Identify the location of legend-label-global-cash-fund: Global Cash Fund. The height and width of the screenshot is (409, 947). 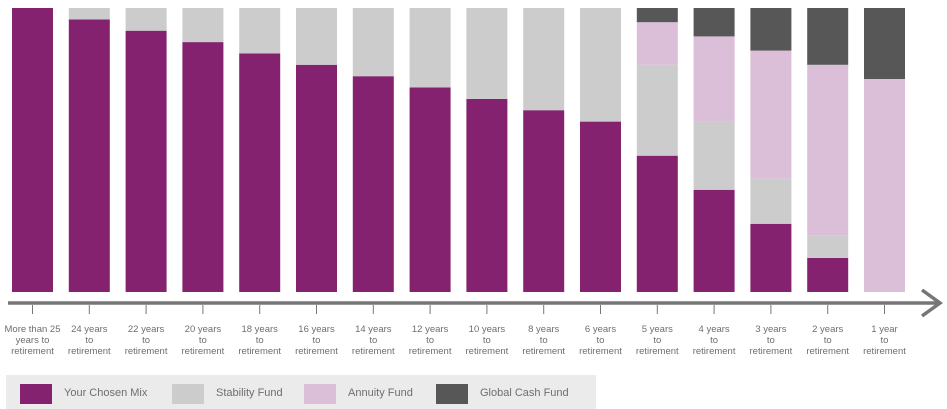
(524, 393).